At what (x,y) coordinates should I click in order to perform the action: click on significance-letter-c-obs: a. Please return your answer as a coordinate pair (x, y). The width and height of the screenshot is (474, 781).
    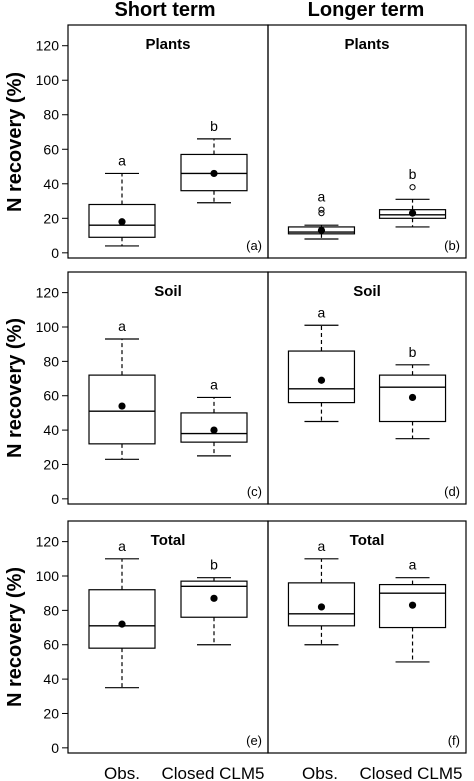
    Looking at the image, I should click on (122, 326).